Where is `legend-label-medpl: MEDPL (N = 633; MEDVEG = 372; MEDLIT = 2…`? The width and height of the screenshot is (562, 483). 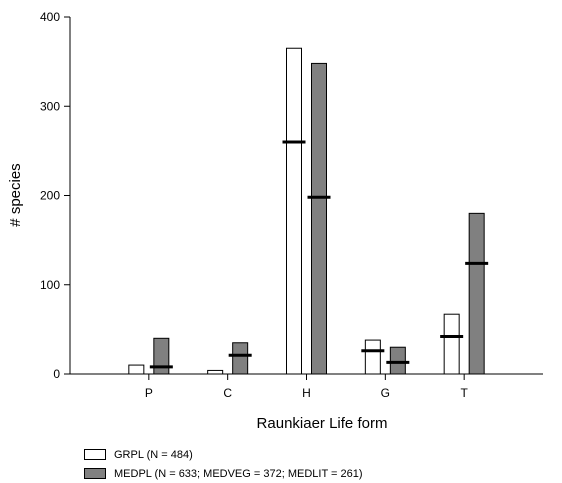
legend-label-medpl: MEDPL (N = 633; MEDVEG = 372; MEDLIT = 2… is located at coordinates (238, 473).